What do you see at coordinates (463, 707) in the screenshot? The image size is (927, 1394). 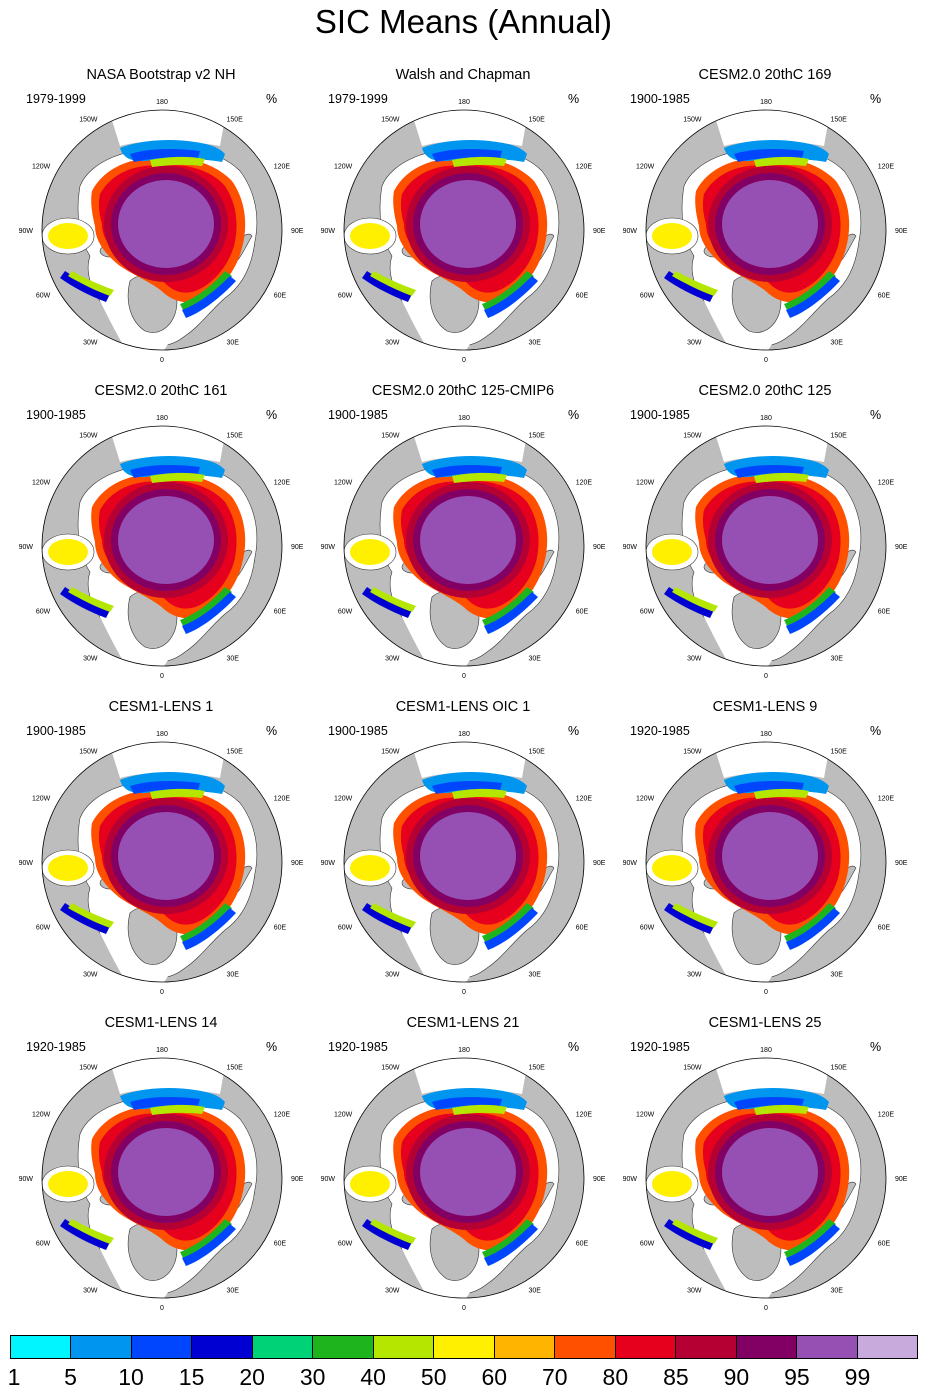 I see `panel-title: CESM1-LENS OIC 1` at bounding box center [463, 707].